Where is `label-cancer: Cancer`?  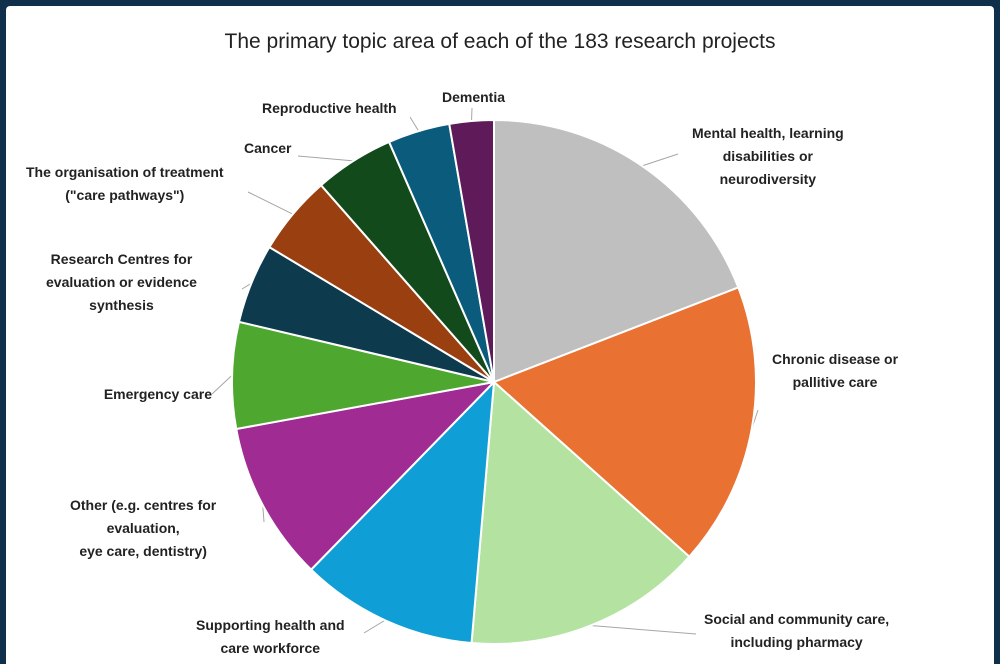
label-cancer: Cancer is located at coordinates (268, 148).